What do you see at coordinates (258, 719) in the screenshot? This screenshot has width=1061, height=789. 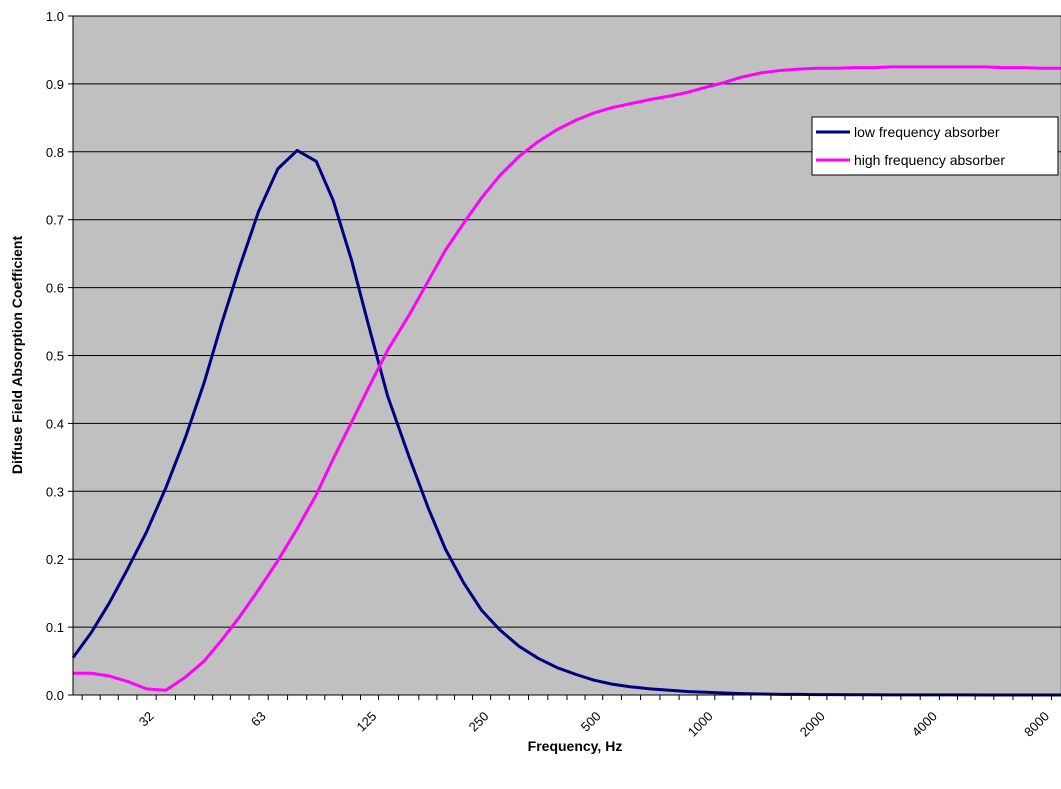 I see `x-tick-label: 63` at bounding box center [258, 719].